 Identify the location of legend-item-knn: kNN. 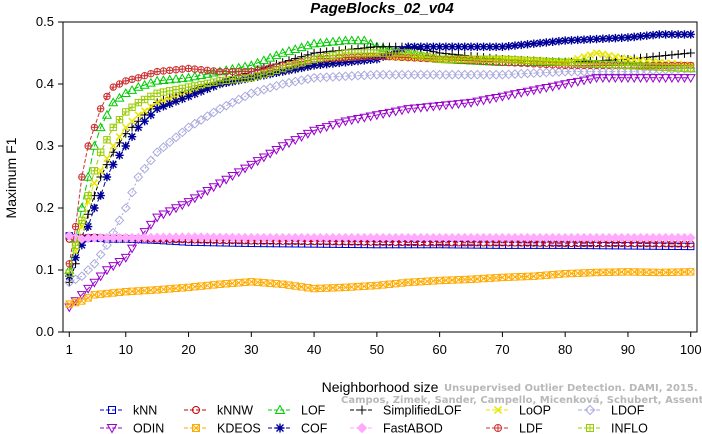
(128, 411).